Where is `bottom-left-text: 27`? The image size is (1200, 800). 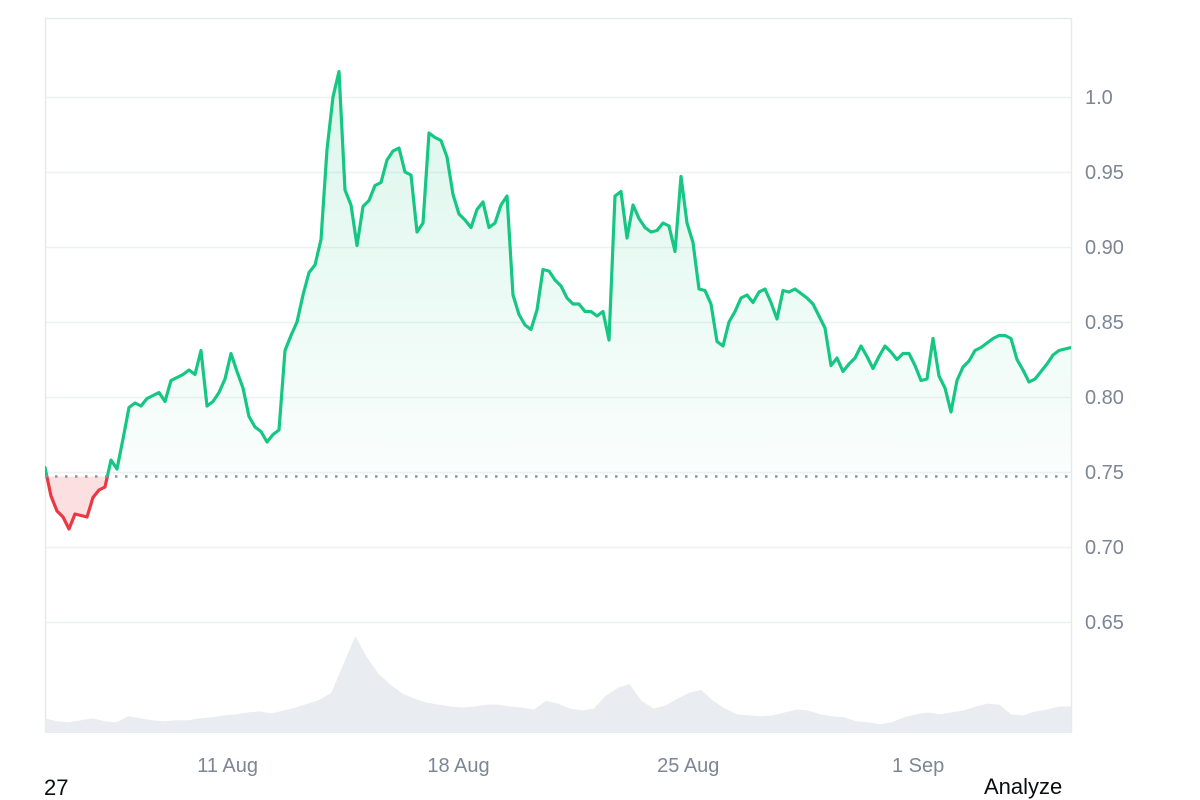
bottom-left-text: 27 is located at coordinates (56, 787).